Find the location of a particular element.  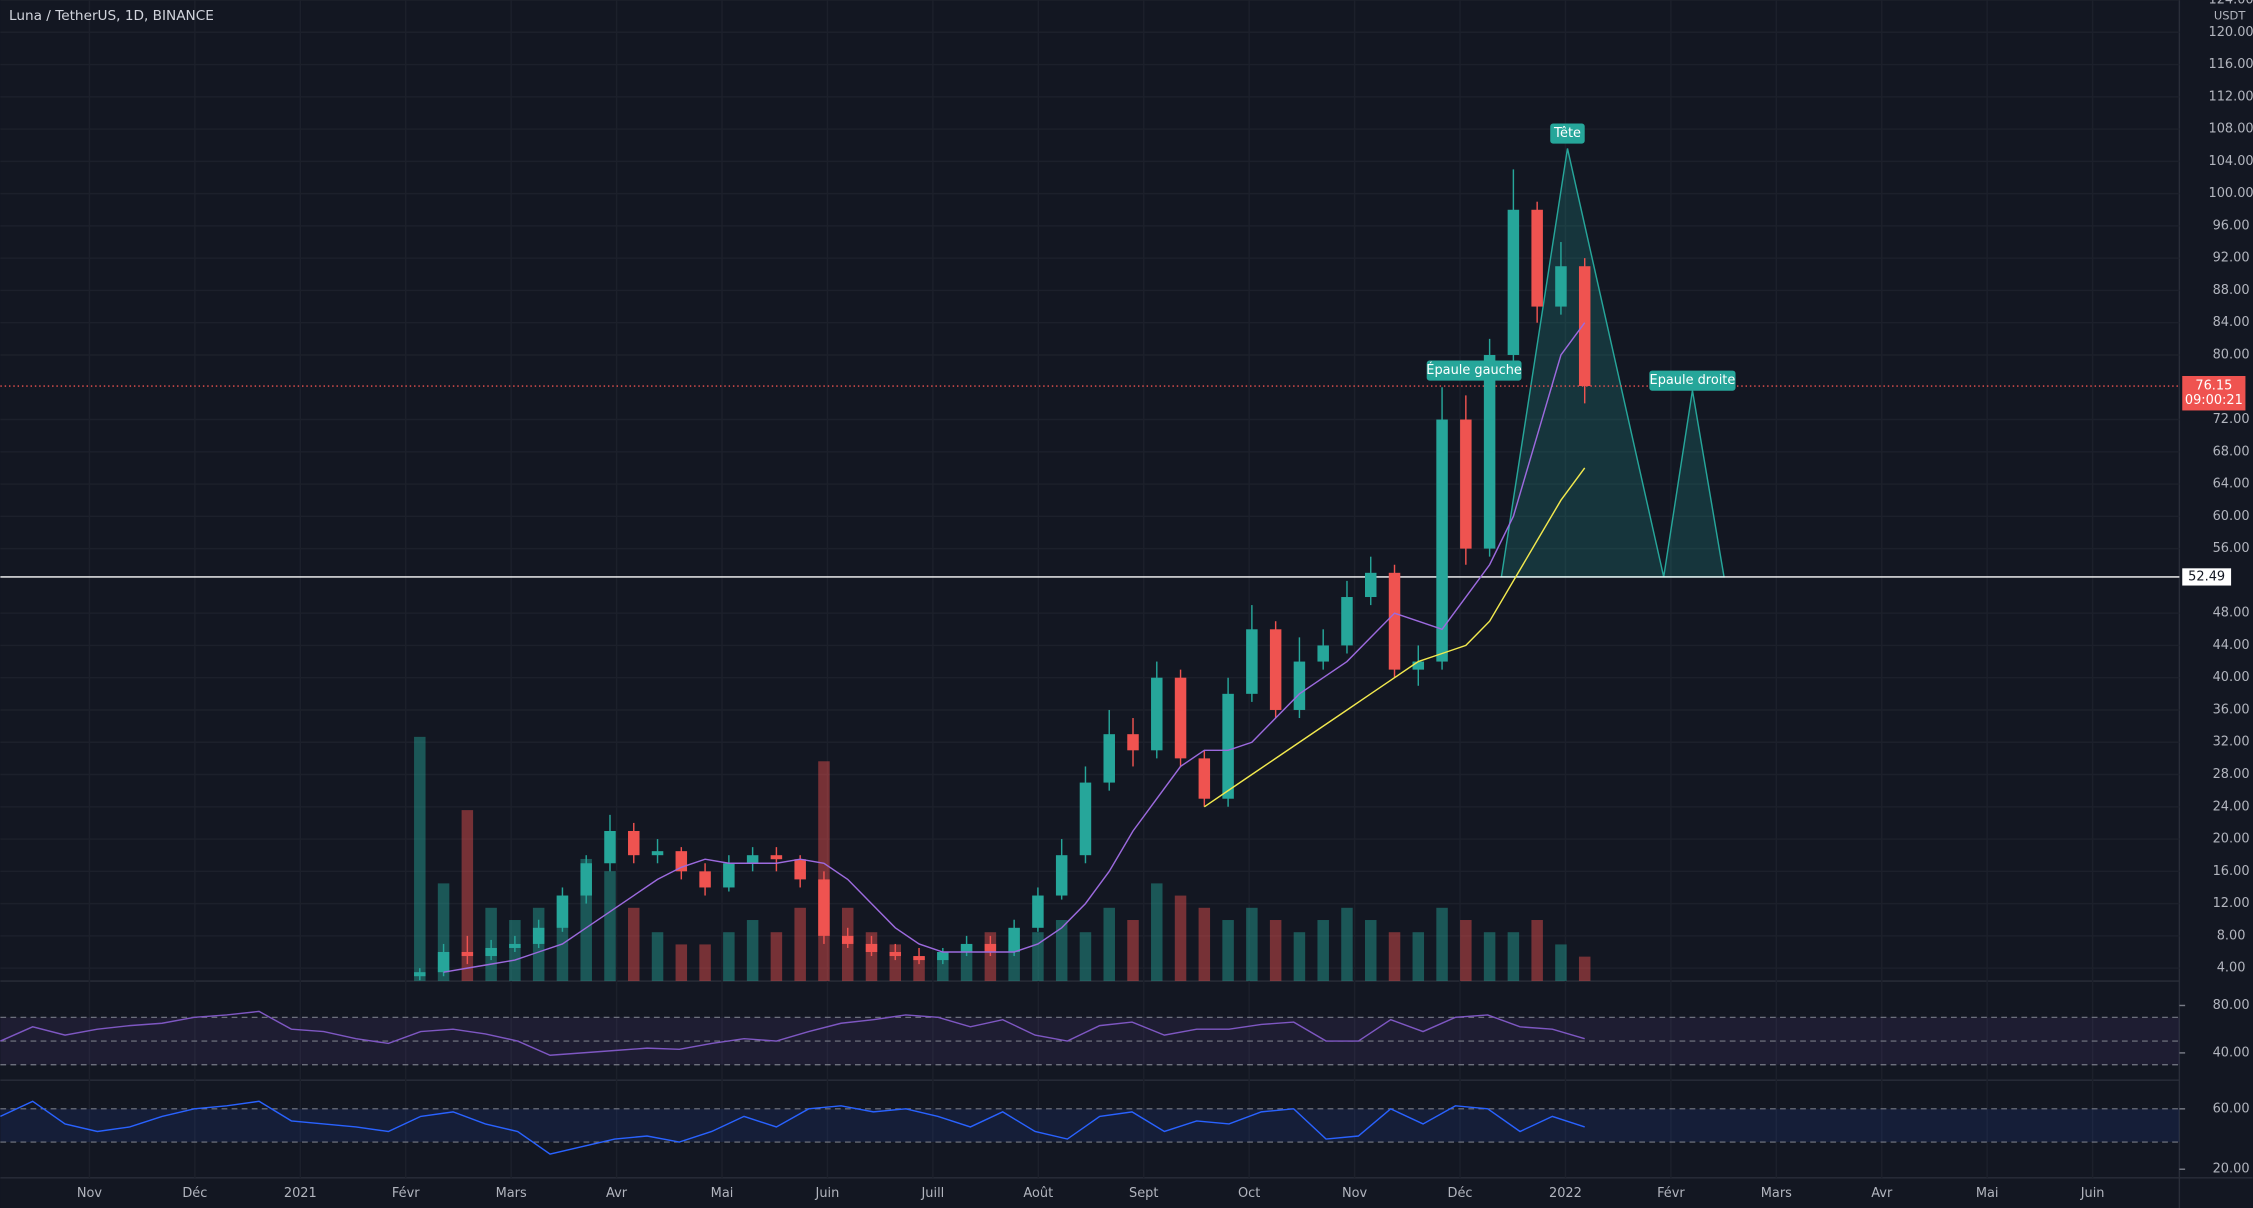

time-label: Mars is located at coordinates (1776, 1193).